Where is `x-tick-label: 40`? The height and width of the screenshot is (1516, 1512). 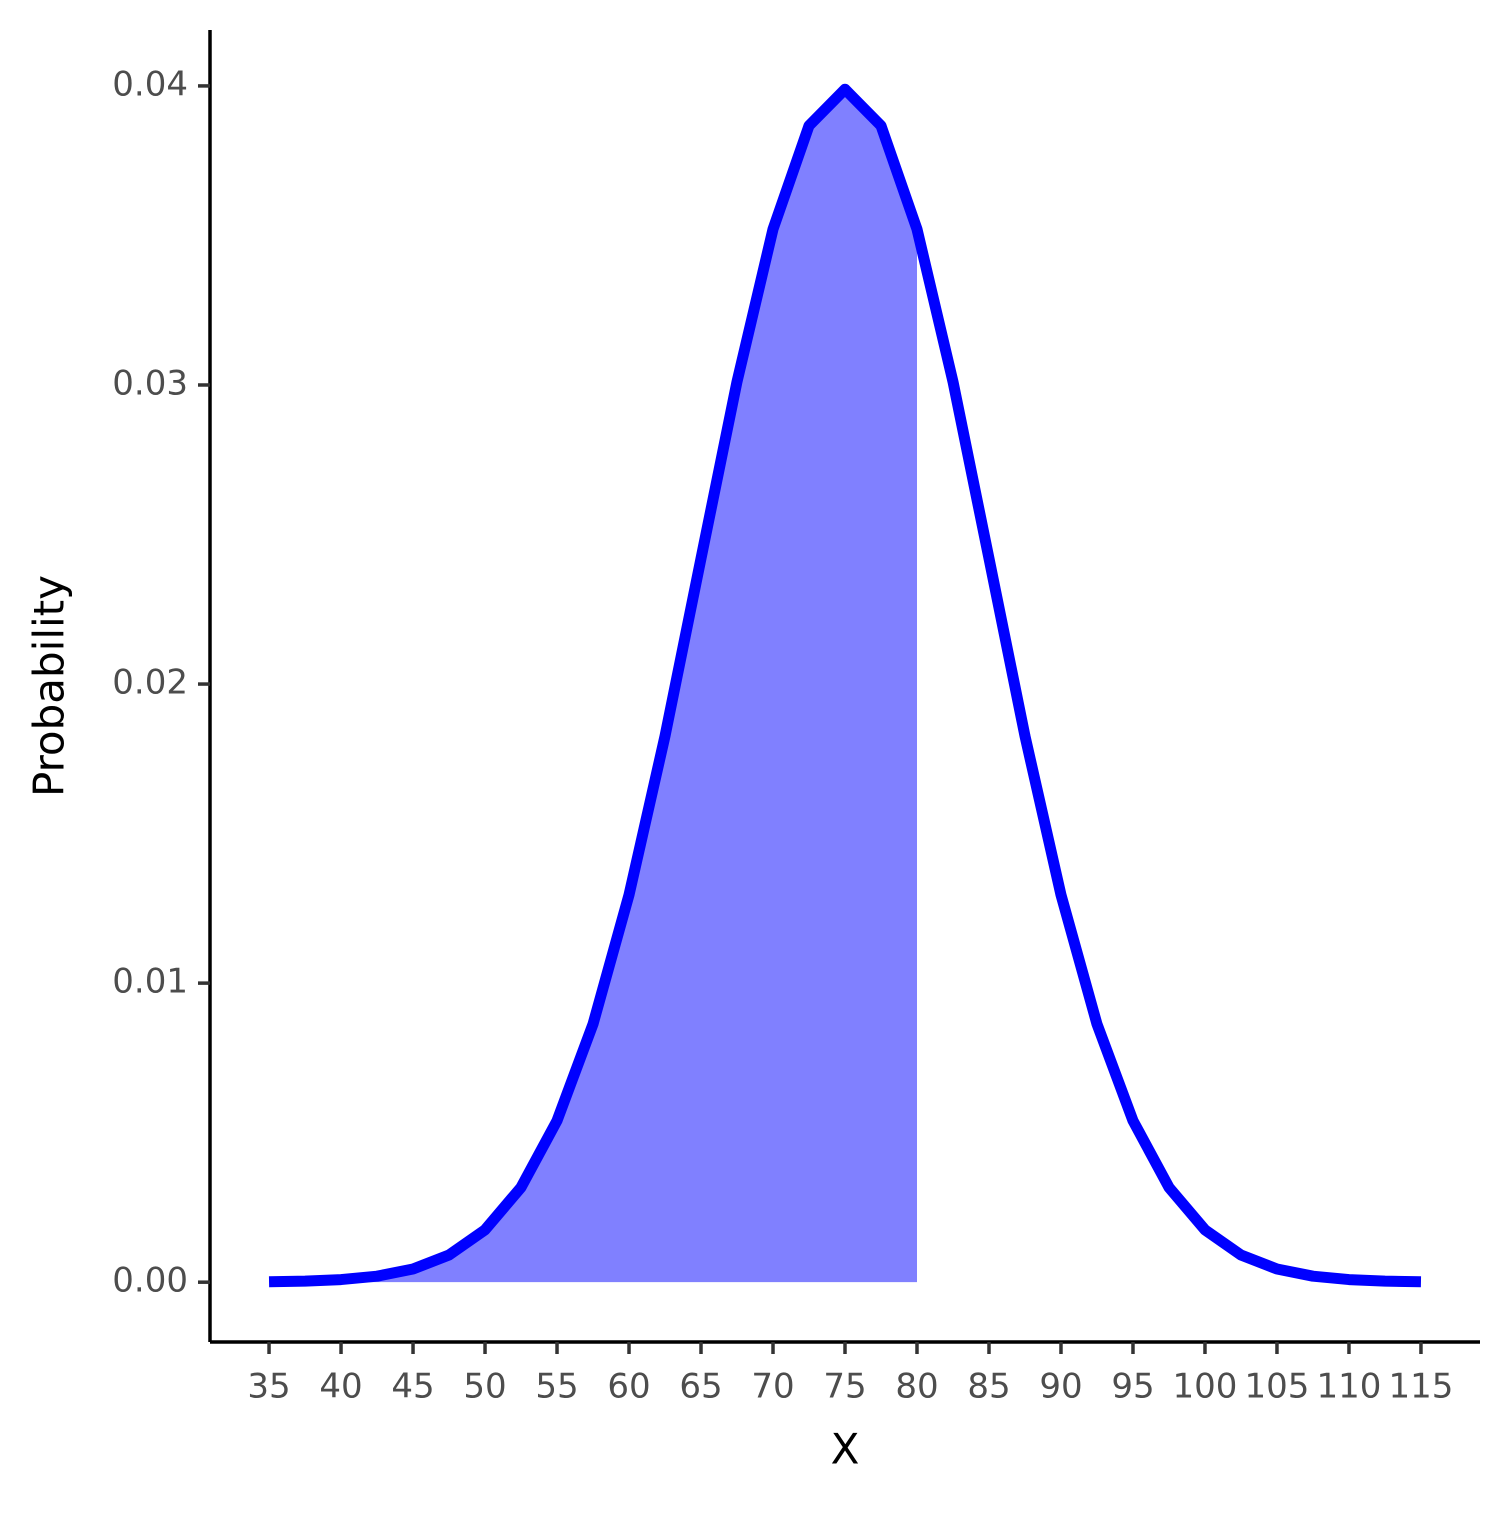 x-tick-label: 40 is located at coordinates (340, 1387).